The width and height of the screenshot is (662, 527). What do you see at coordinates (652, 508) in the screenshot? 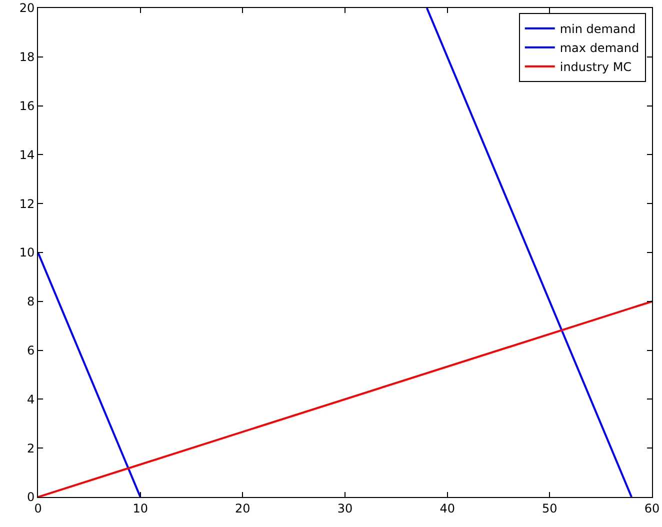
I see `x-tick-label: 60` at bounding box center [652, 508].